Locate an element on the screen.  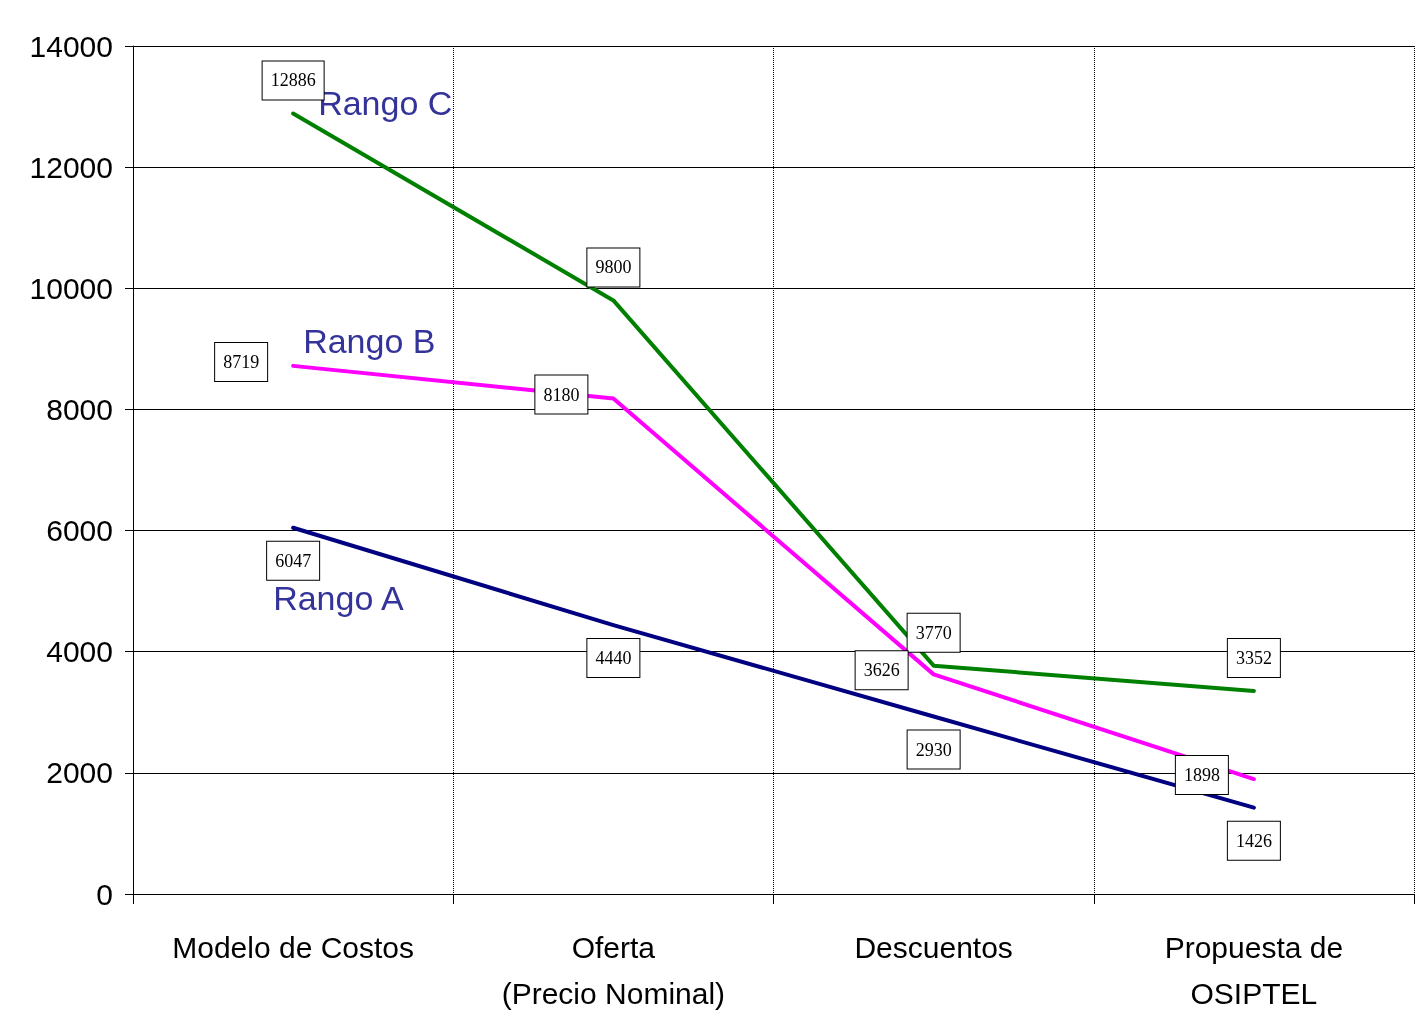
data-label: 1898 is located at coordinates (1201, 775).